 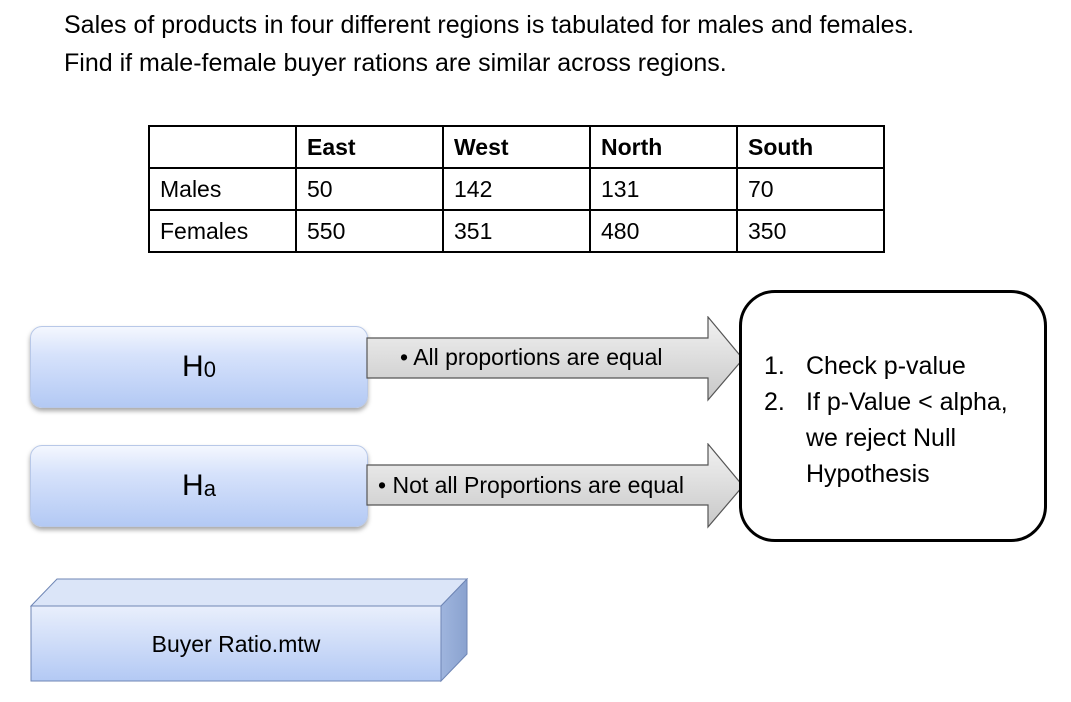 I want to click on table-cell: 351, so click(x=516, y=231).